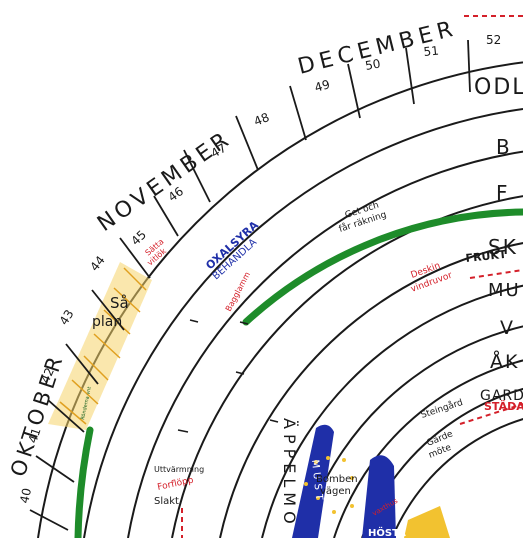  I want to click on note-stada: STÄDA, so click(503, 406).